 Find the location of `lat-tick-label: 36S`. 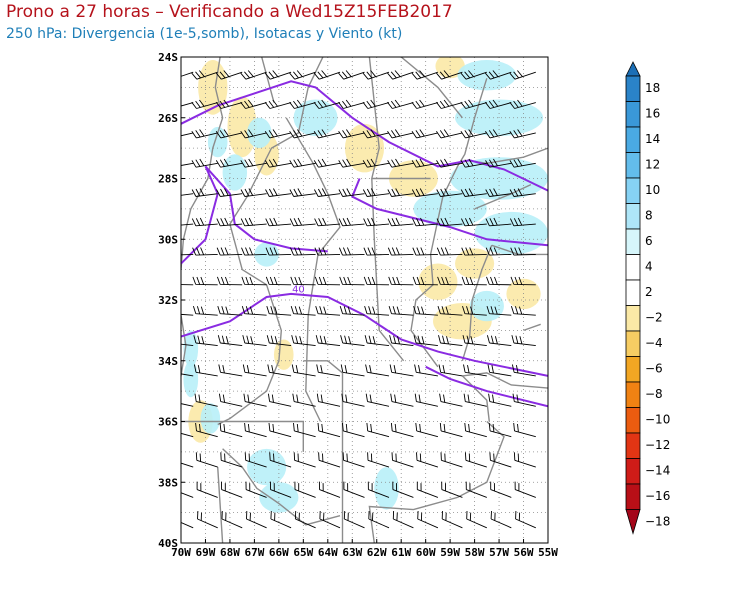

lat-tick-label: 36S is located at coordinates (168, 422).